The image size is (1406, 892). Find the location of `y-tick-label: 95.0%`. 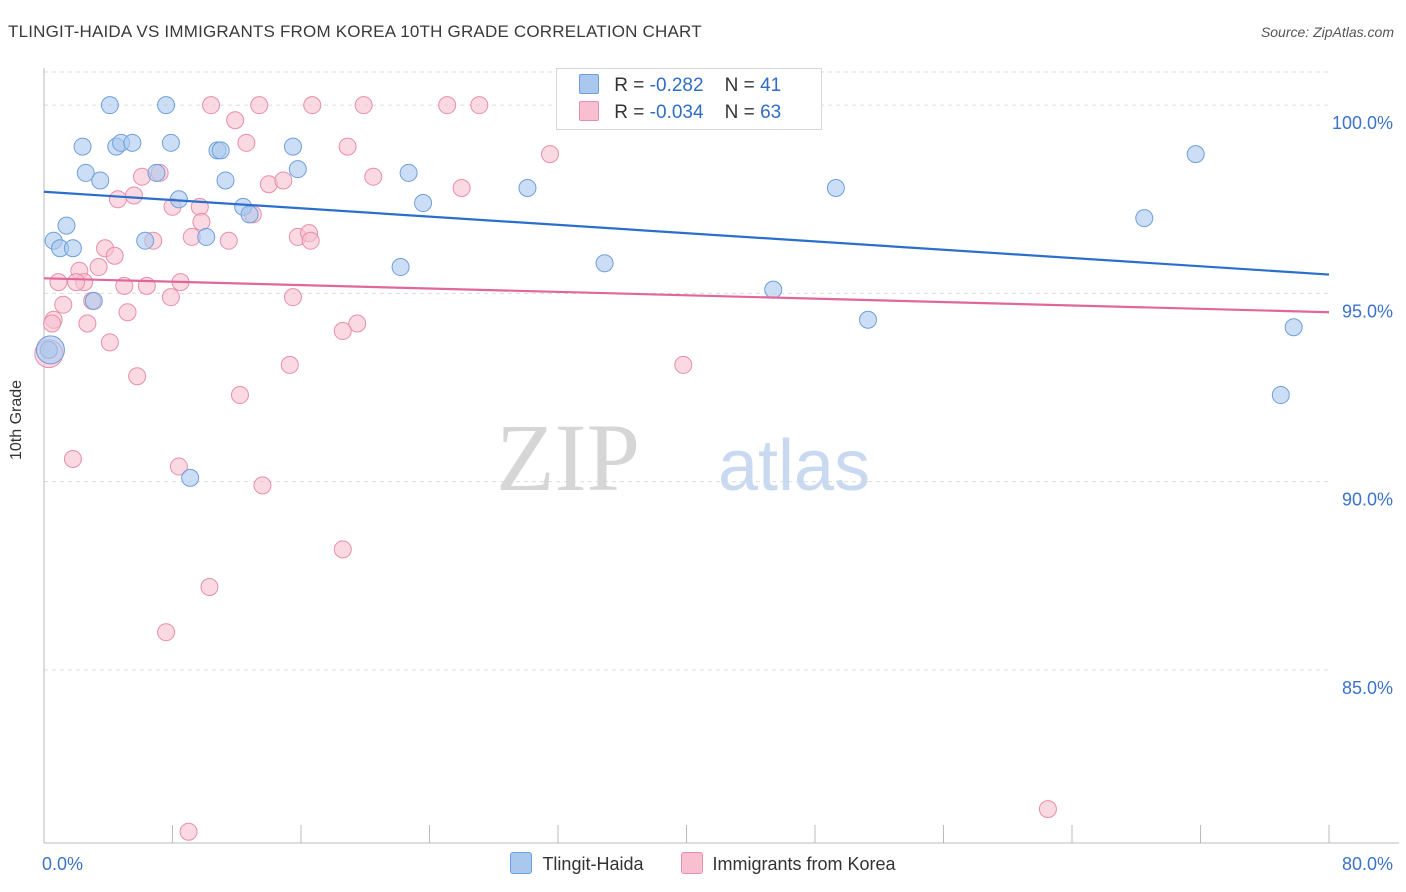

y-tick-label: 95.0% is located at coordinates (1367, 311).